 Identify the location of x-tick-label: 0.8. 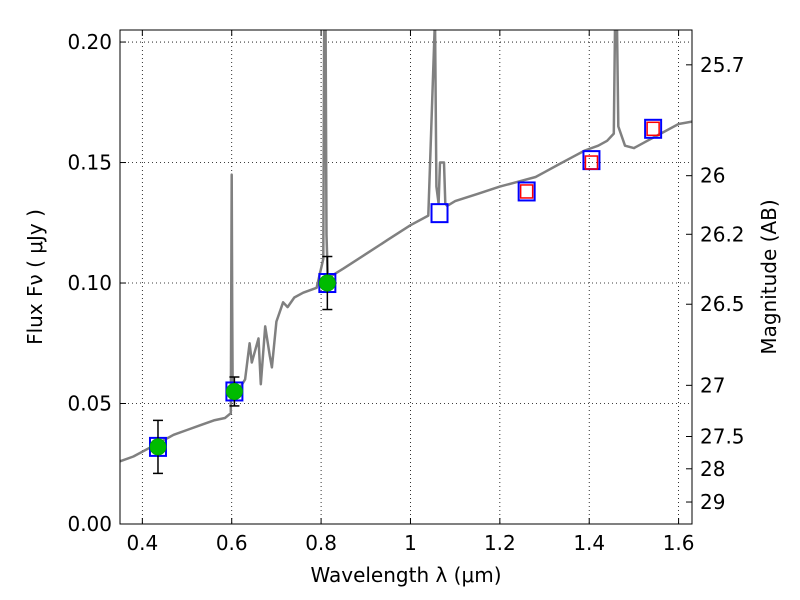
(321, 543).